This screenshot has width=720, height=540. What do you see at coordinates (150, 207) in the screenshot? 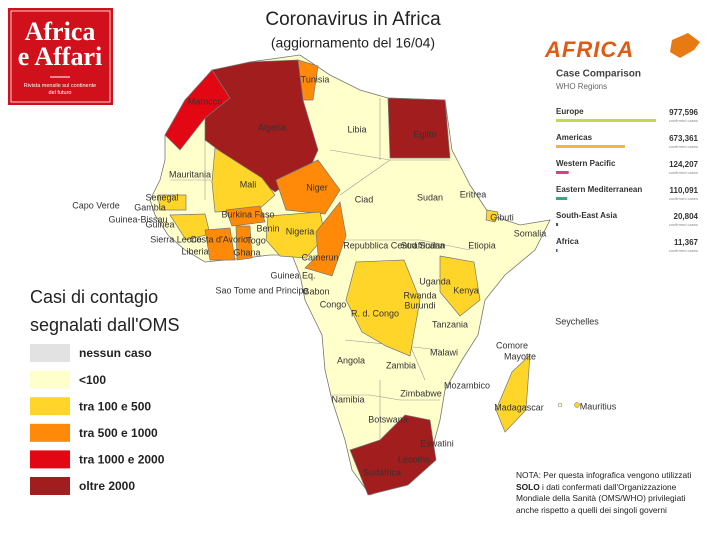
I see `country-label: Gambia` at bounding box center [150, 207].